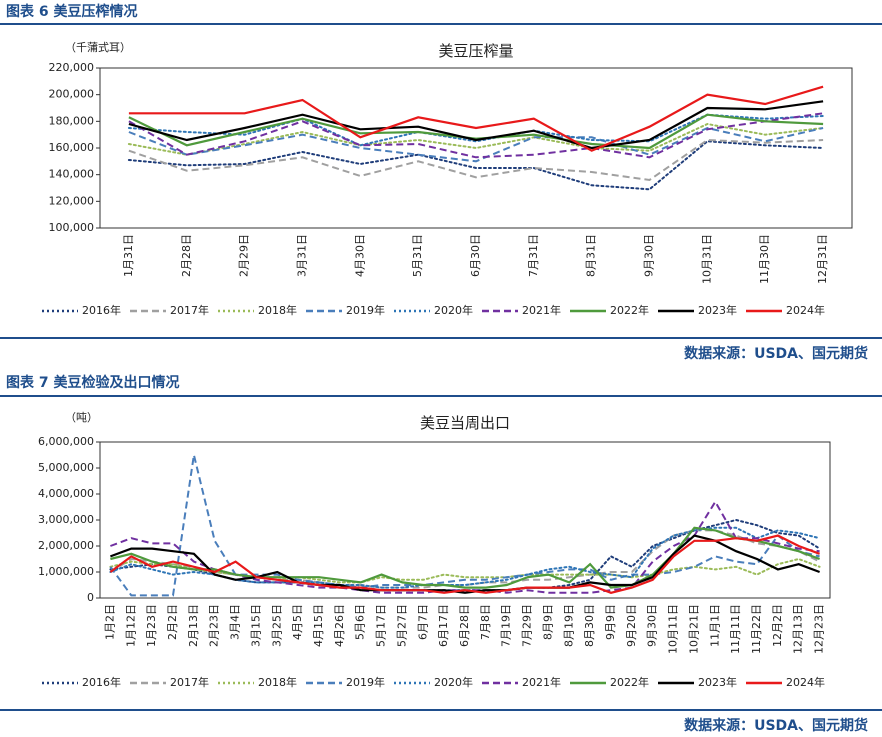 The width and height of the screenshot is (882, 737). What do you see at coordinates (735, 629) in the screenshot?
I see `x-tick-label: 11月11日` at bounding box center [735, 629].